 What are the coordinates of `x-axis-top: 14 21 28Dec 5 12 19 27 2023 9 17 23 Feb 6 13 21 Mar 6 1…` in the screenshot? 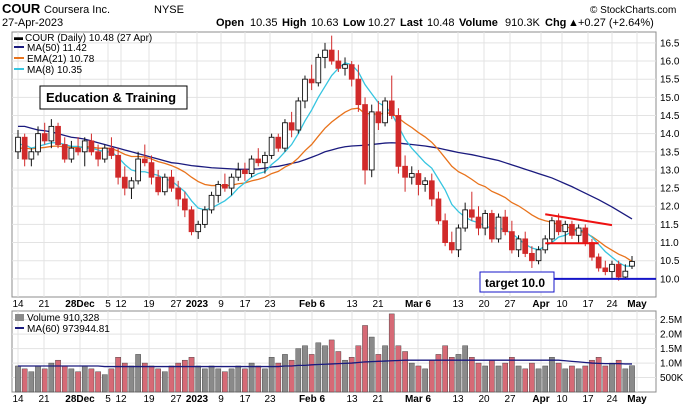 It's located at (329, 304).